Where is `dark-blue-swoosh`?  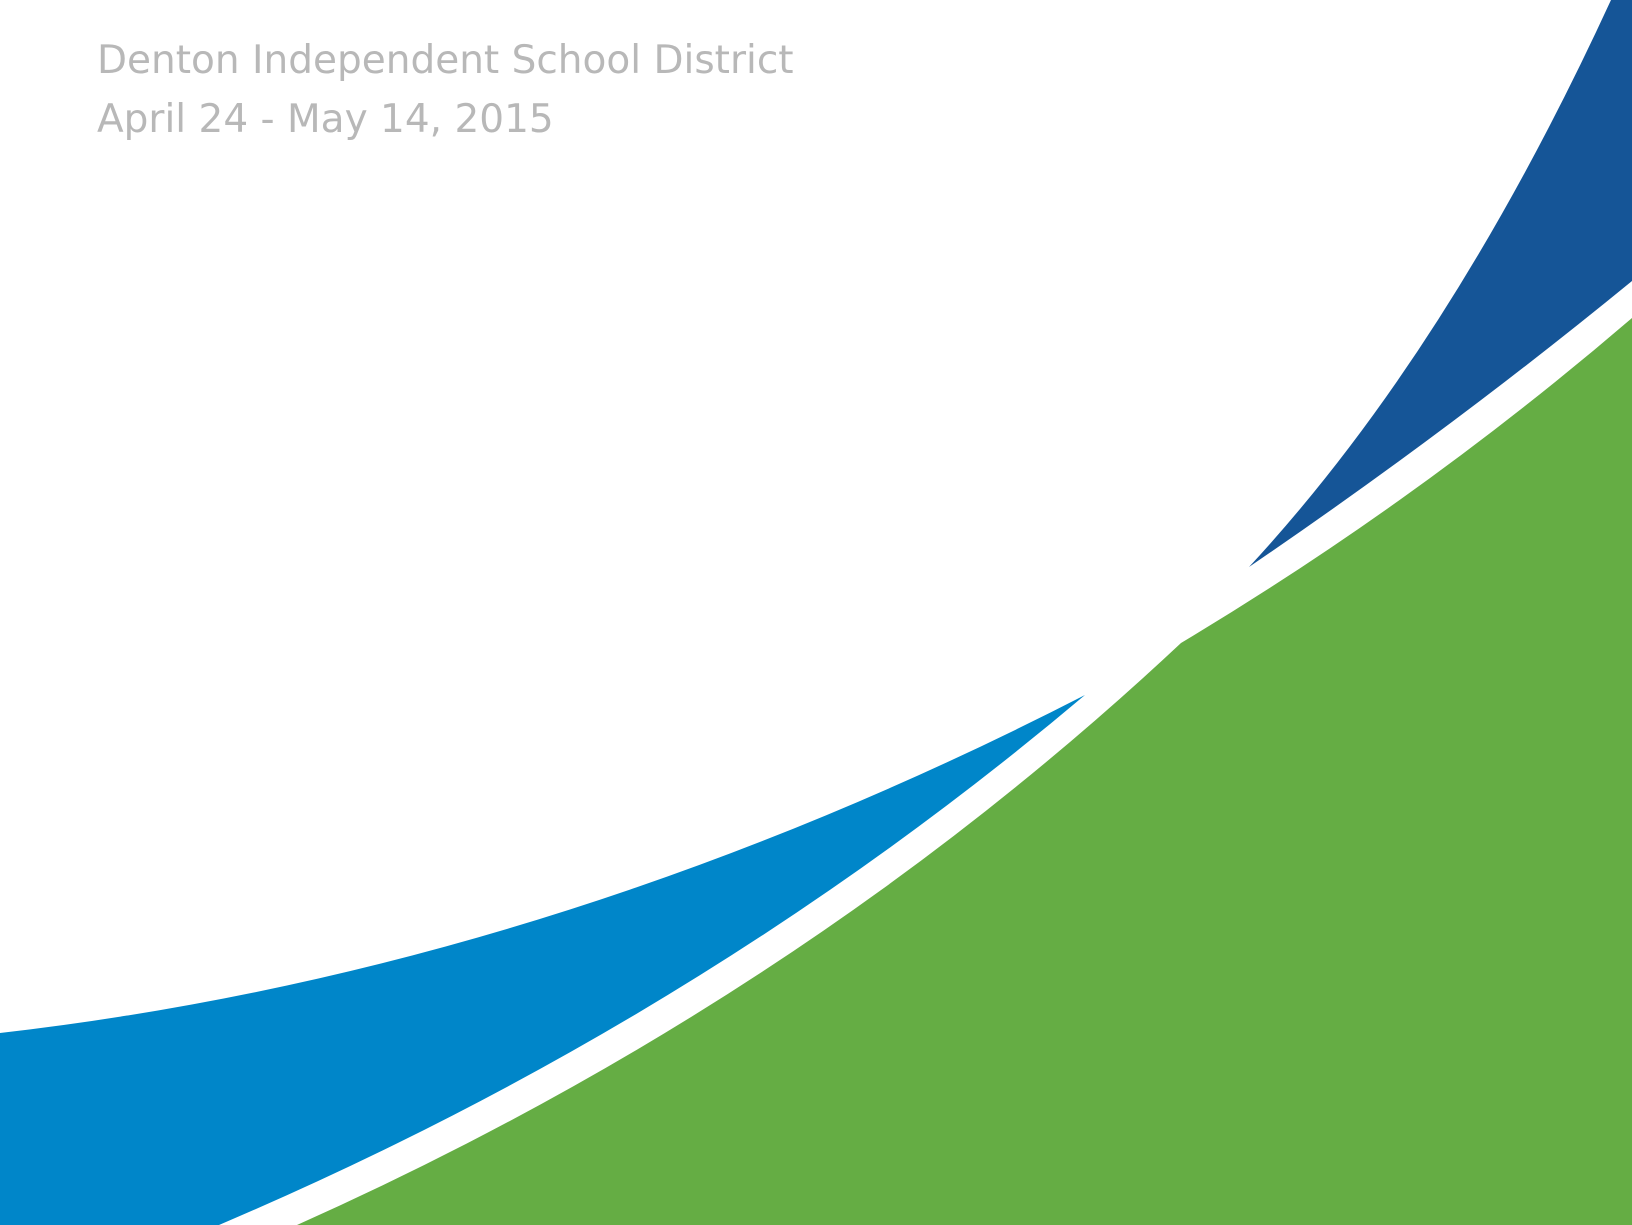 dark-blue-swoosh is located at coordinates (1440, 283).